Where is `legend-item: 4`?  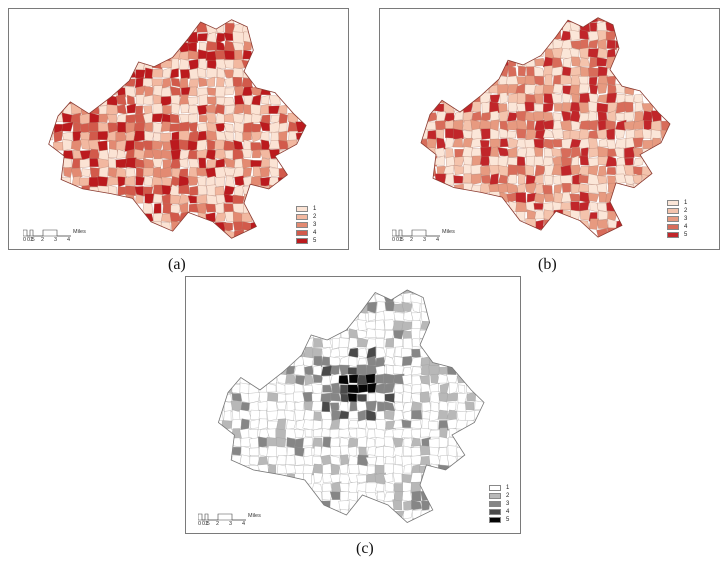 legend-item: 4 is located at coordinates (677, 227).